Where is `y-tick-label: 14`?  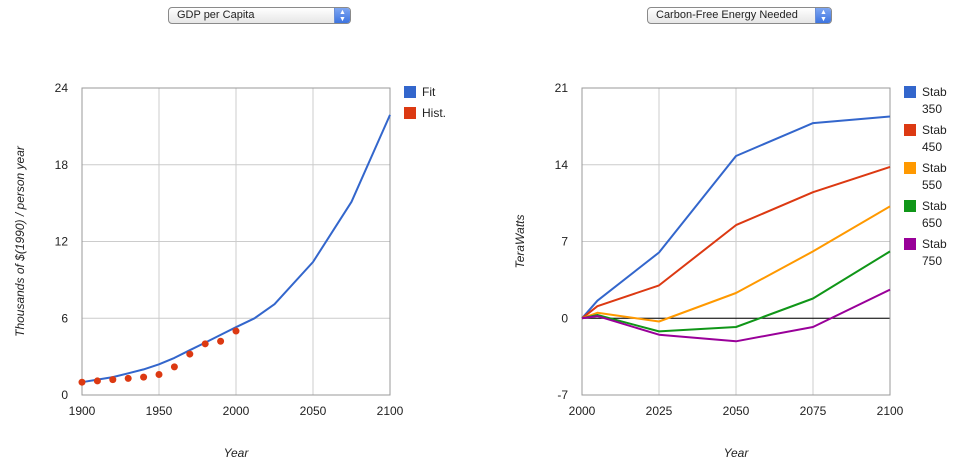 y-tick-label: 14 is located at coordinates (562, 165).